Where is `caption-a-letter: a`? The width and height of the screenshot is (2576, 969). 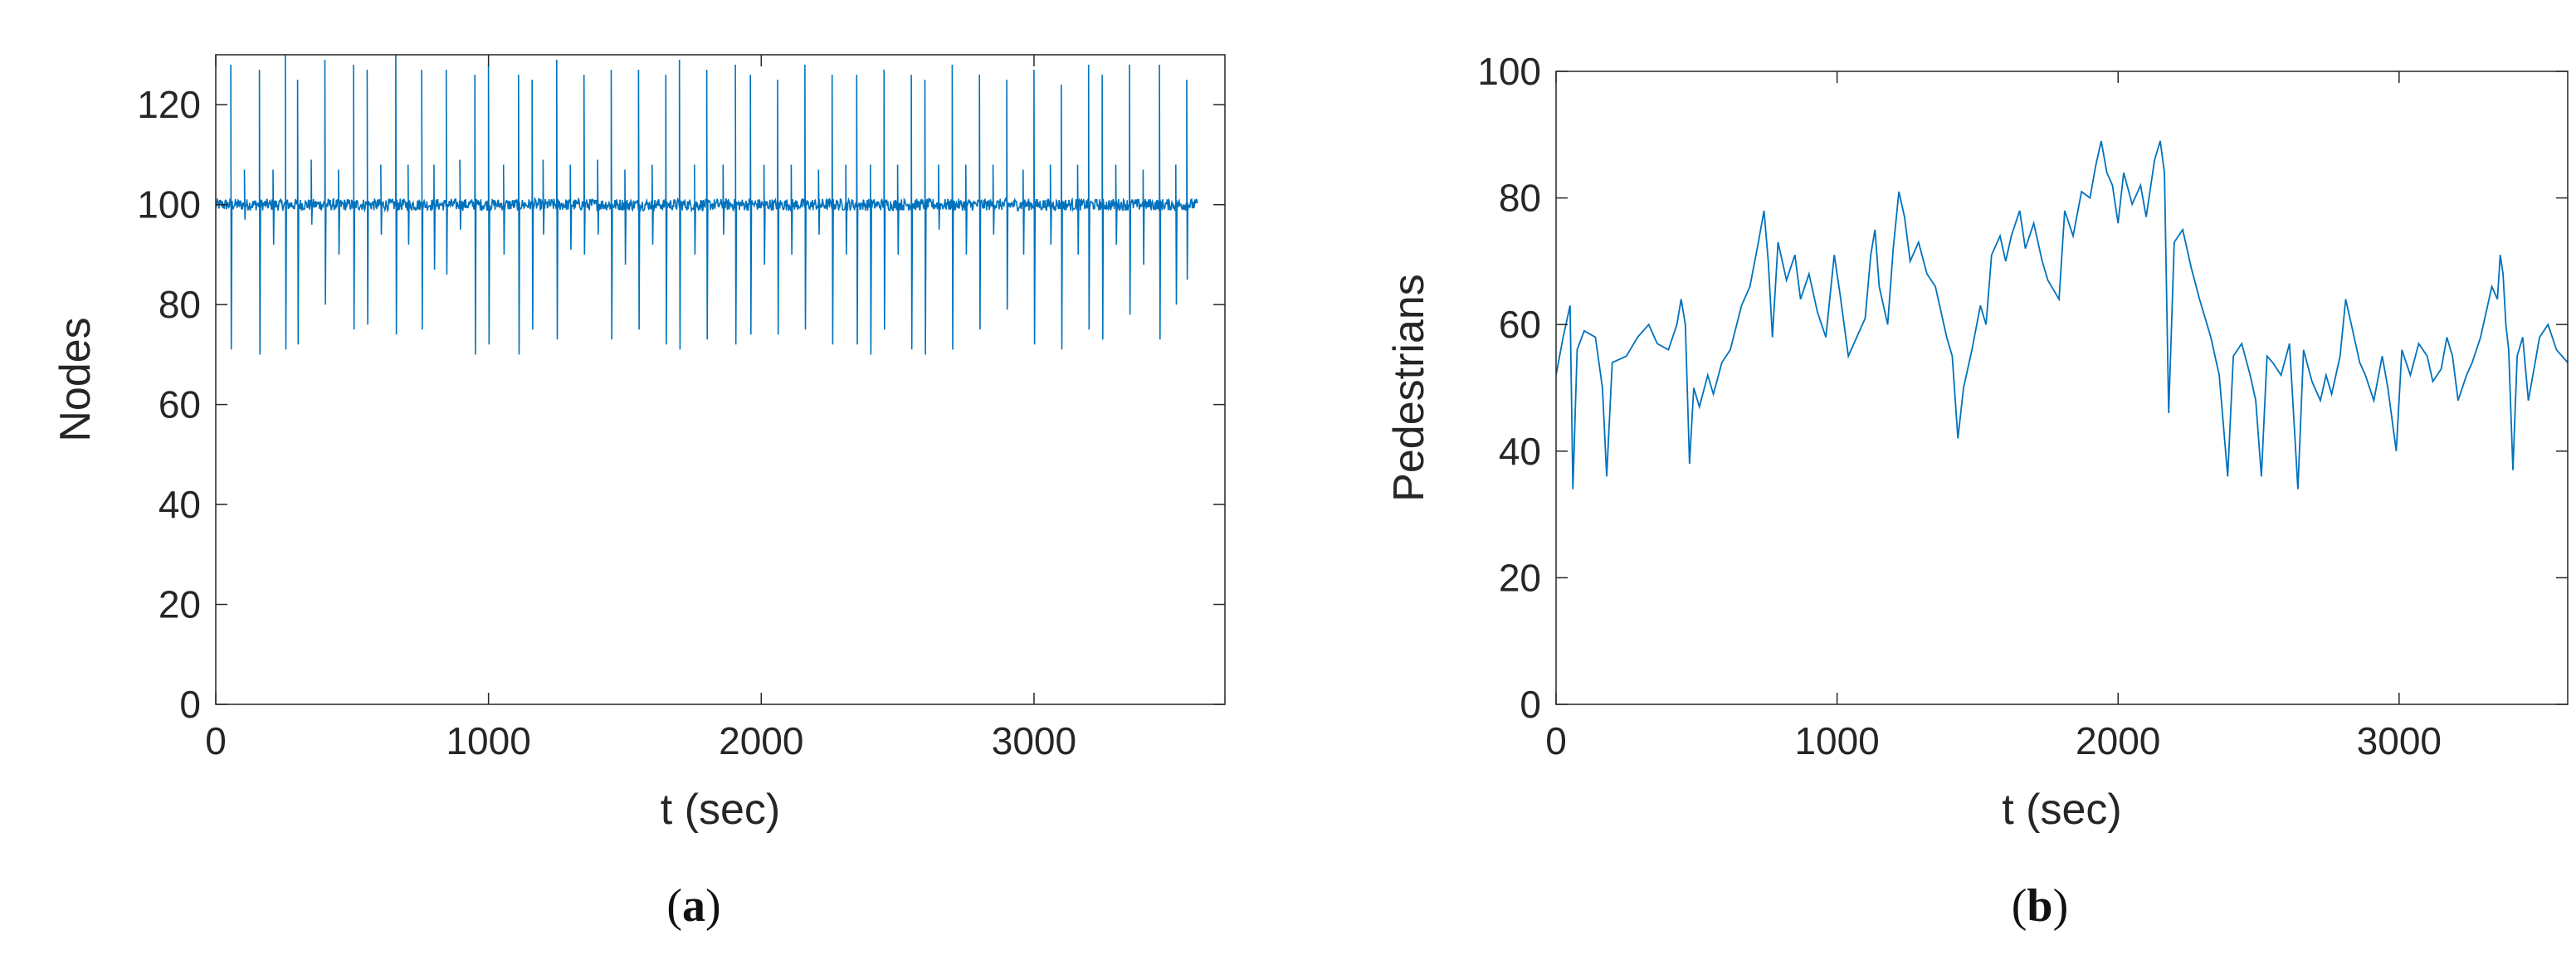
caption-a-letter: a is located at coordinates (694, 906).